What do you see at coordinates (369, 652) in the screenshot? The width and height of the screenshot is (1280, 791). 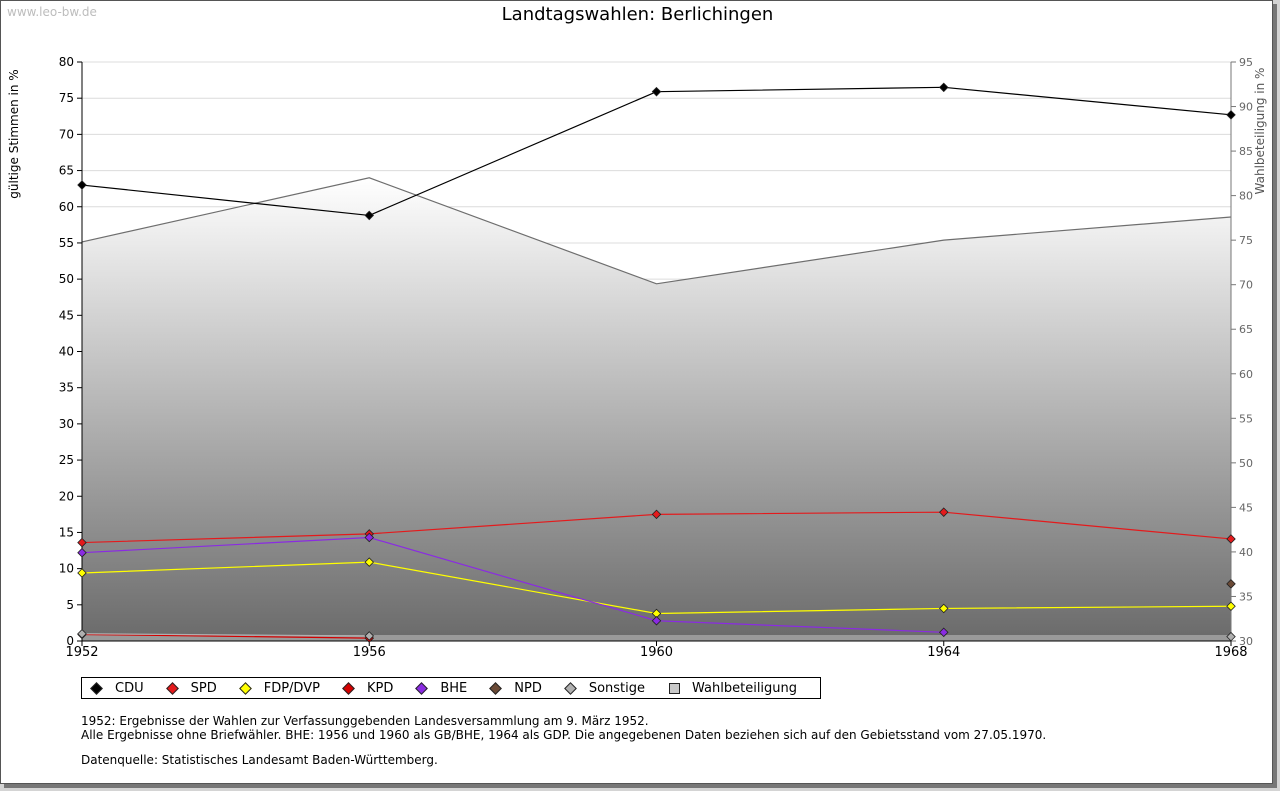 I see `x-tick-label: 1956` at bounding box center [369, 652].